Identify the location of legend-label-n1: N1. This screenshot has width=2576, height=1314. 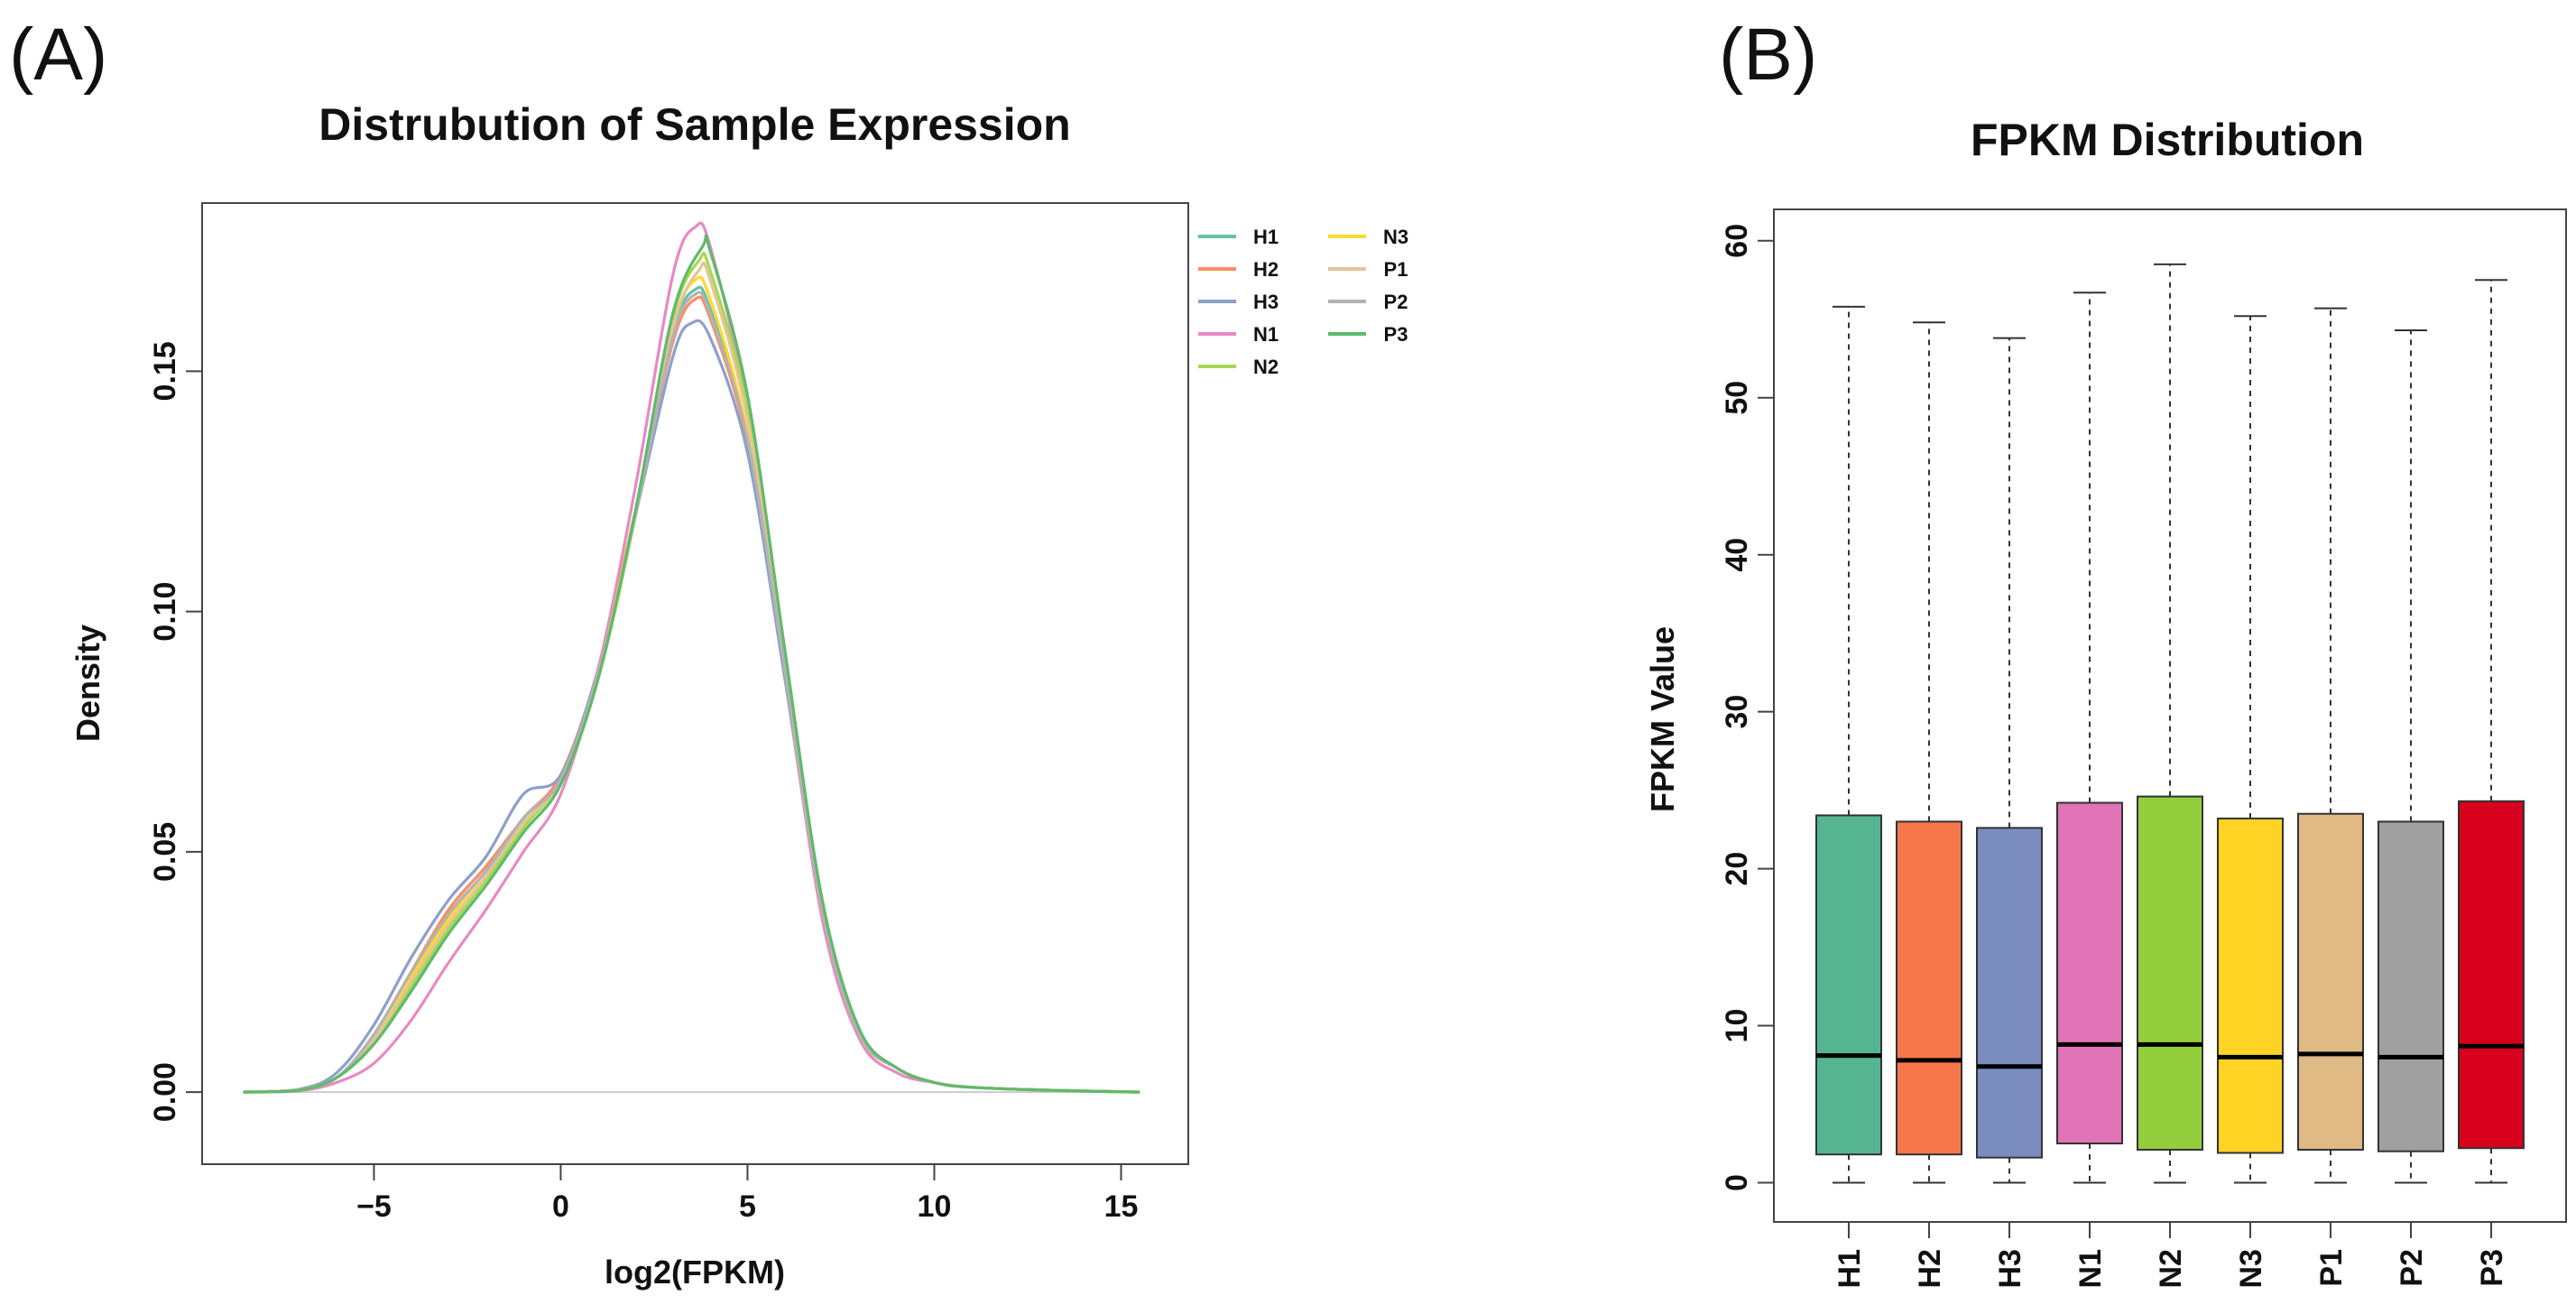
(1266, 334).